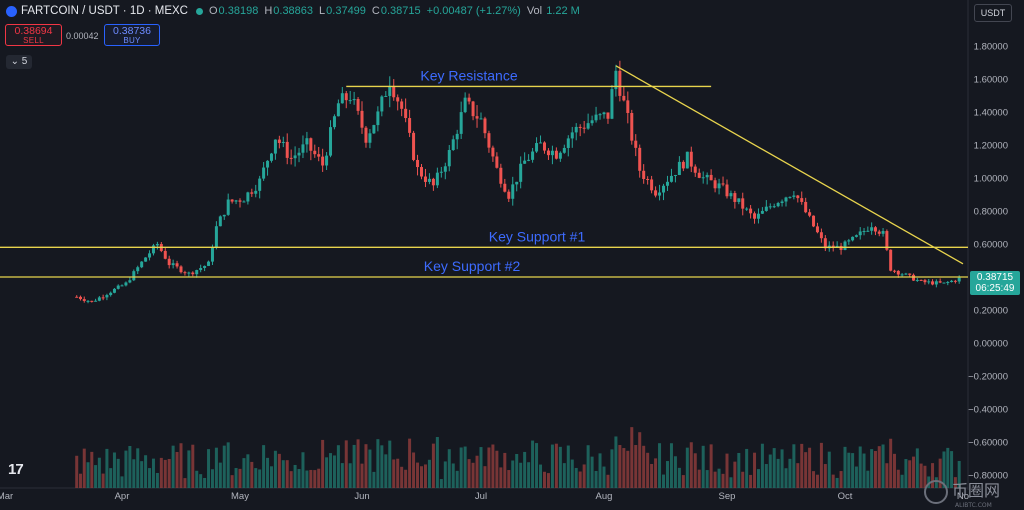 Image resolution: width=1024 pixels, height=510 pixels. What do you see at coordinates (993, 13) in the screenshot?
I see `currency-selector: USDT` at bounding box center [993, 13].